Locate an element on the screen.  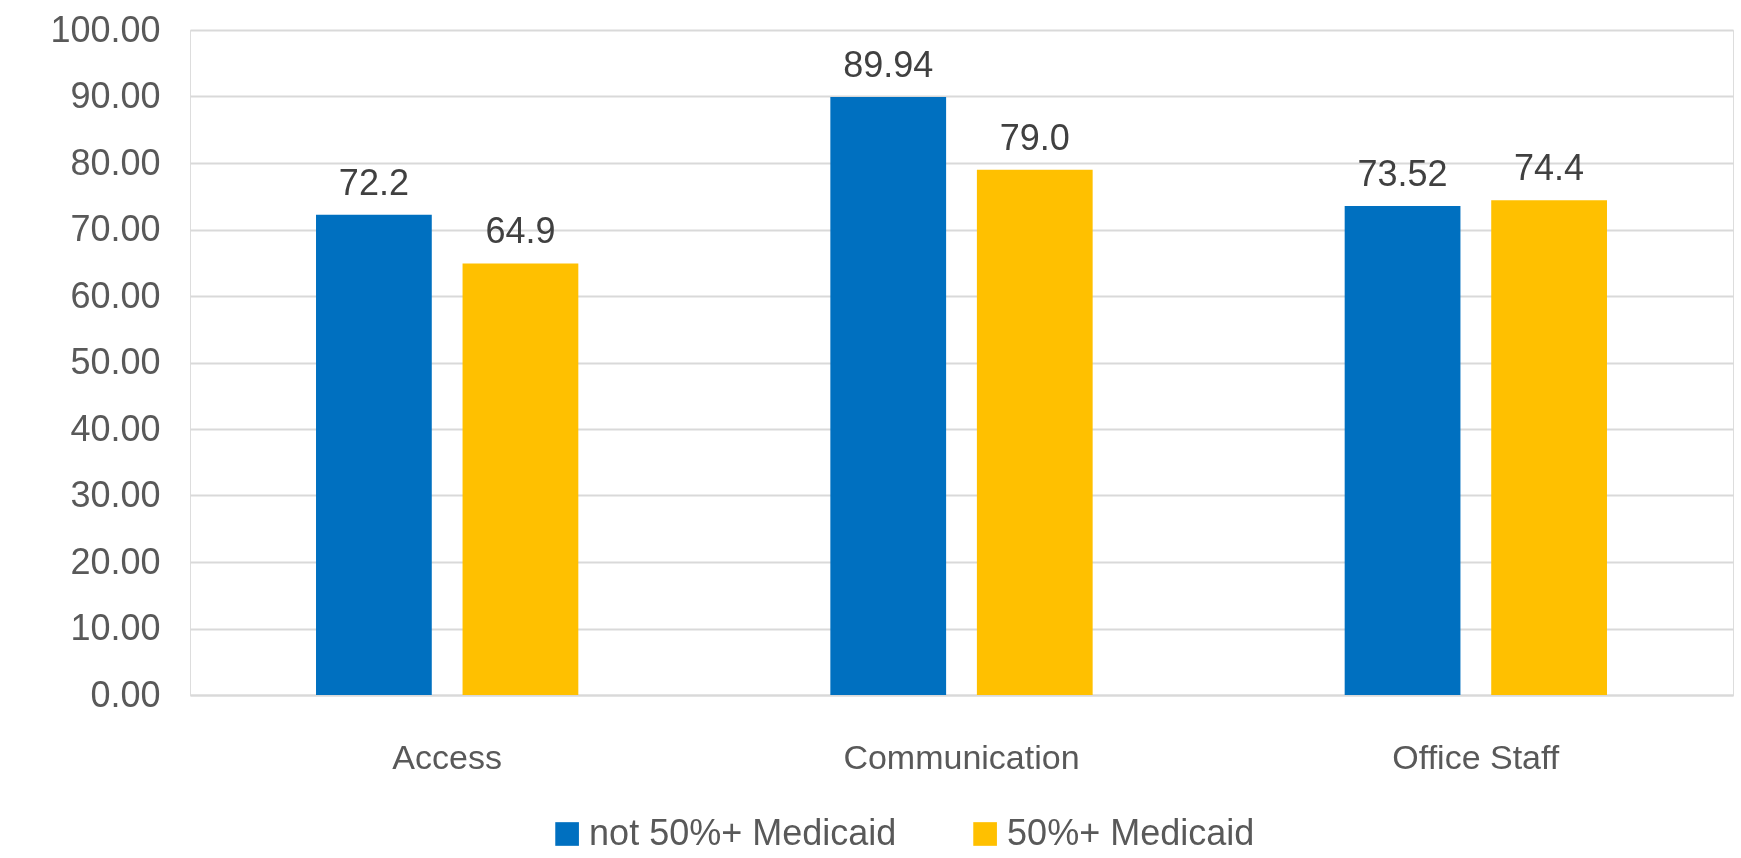
y-tick-label: 40.00 is located at coordinates (115, 428).